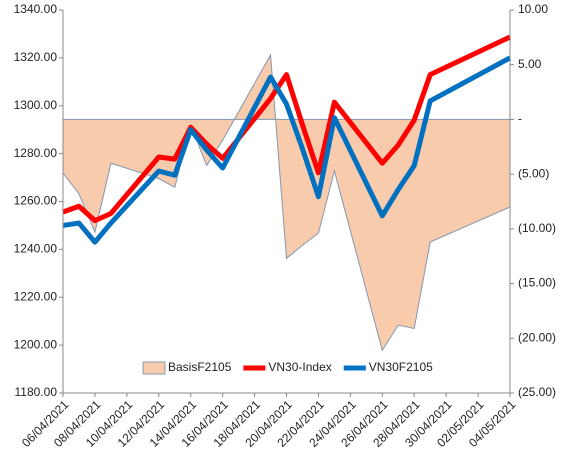 This screenshot has width=575, height=468. Describe the element at coordinates (154, 368) in the screenshot. I see `legend-swatch` at that location.